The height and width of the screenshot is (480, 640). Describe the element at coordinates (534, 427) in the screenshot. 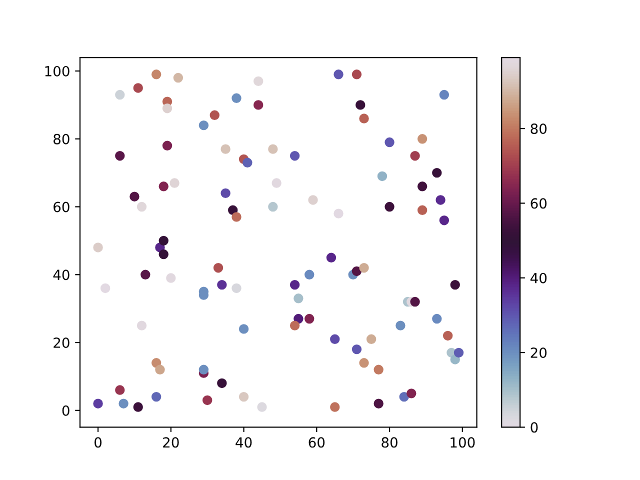

I see `color-bar-label: 0` at that location.